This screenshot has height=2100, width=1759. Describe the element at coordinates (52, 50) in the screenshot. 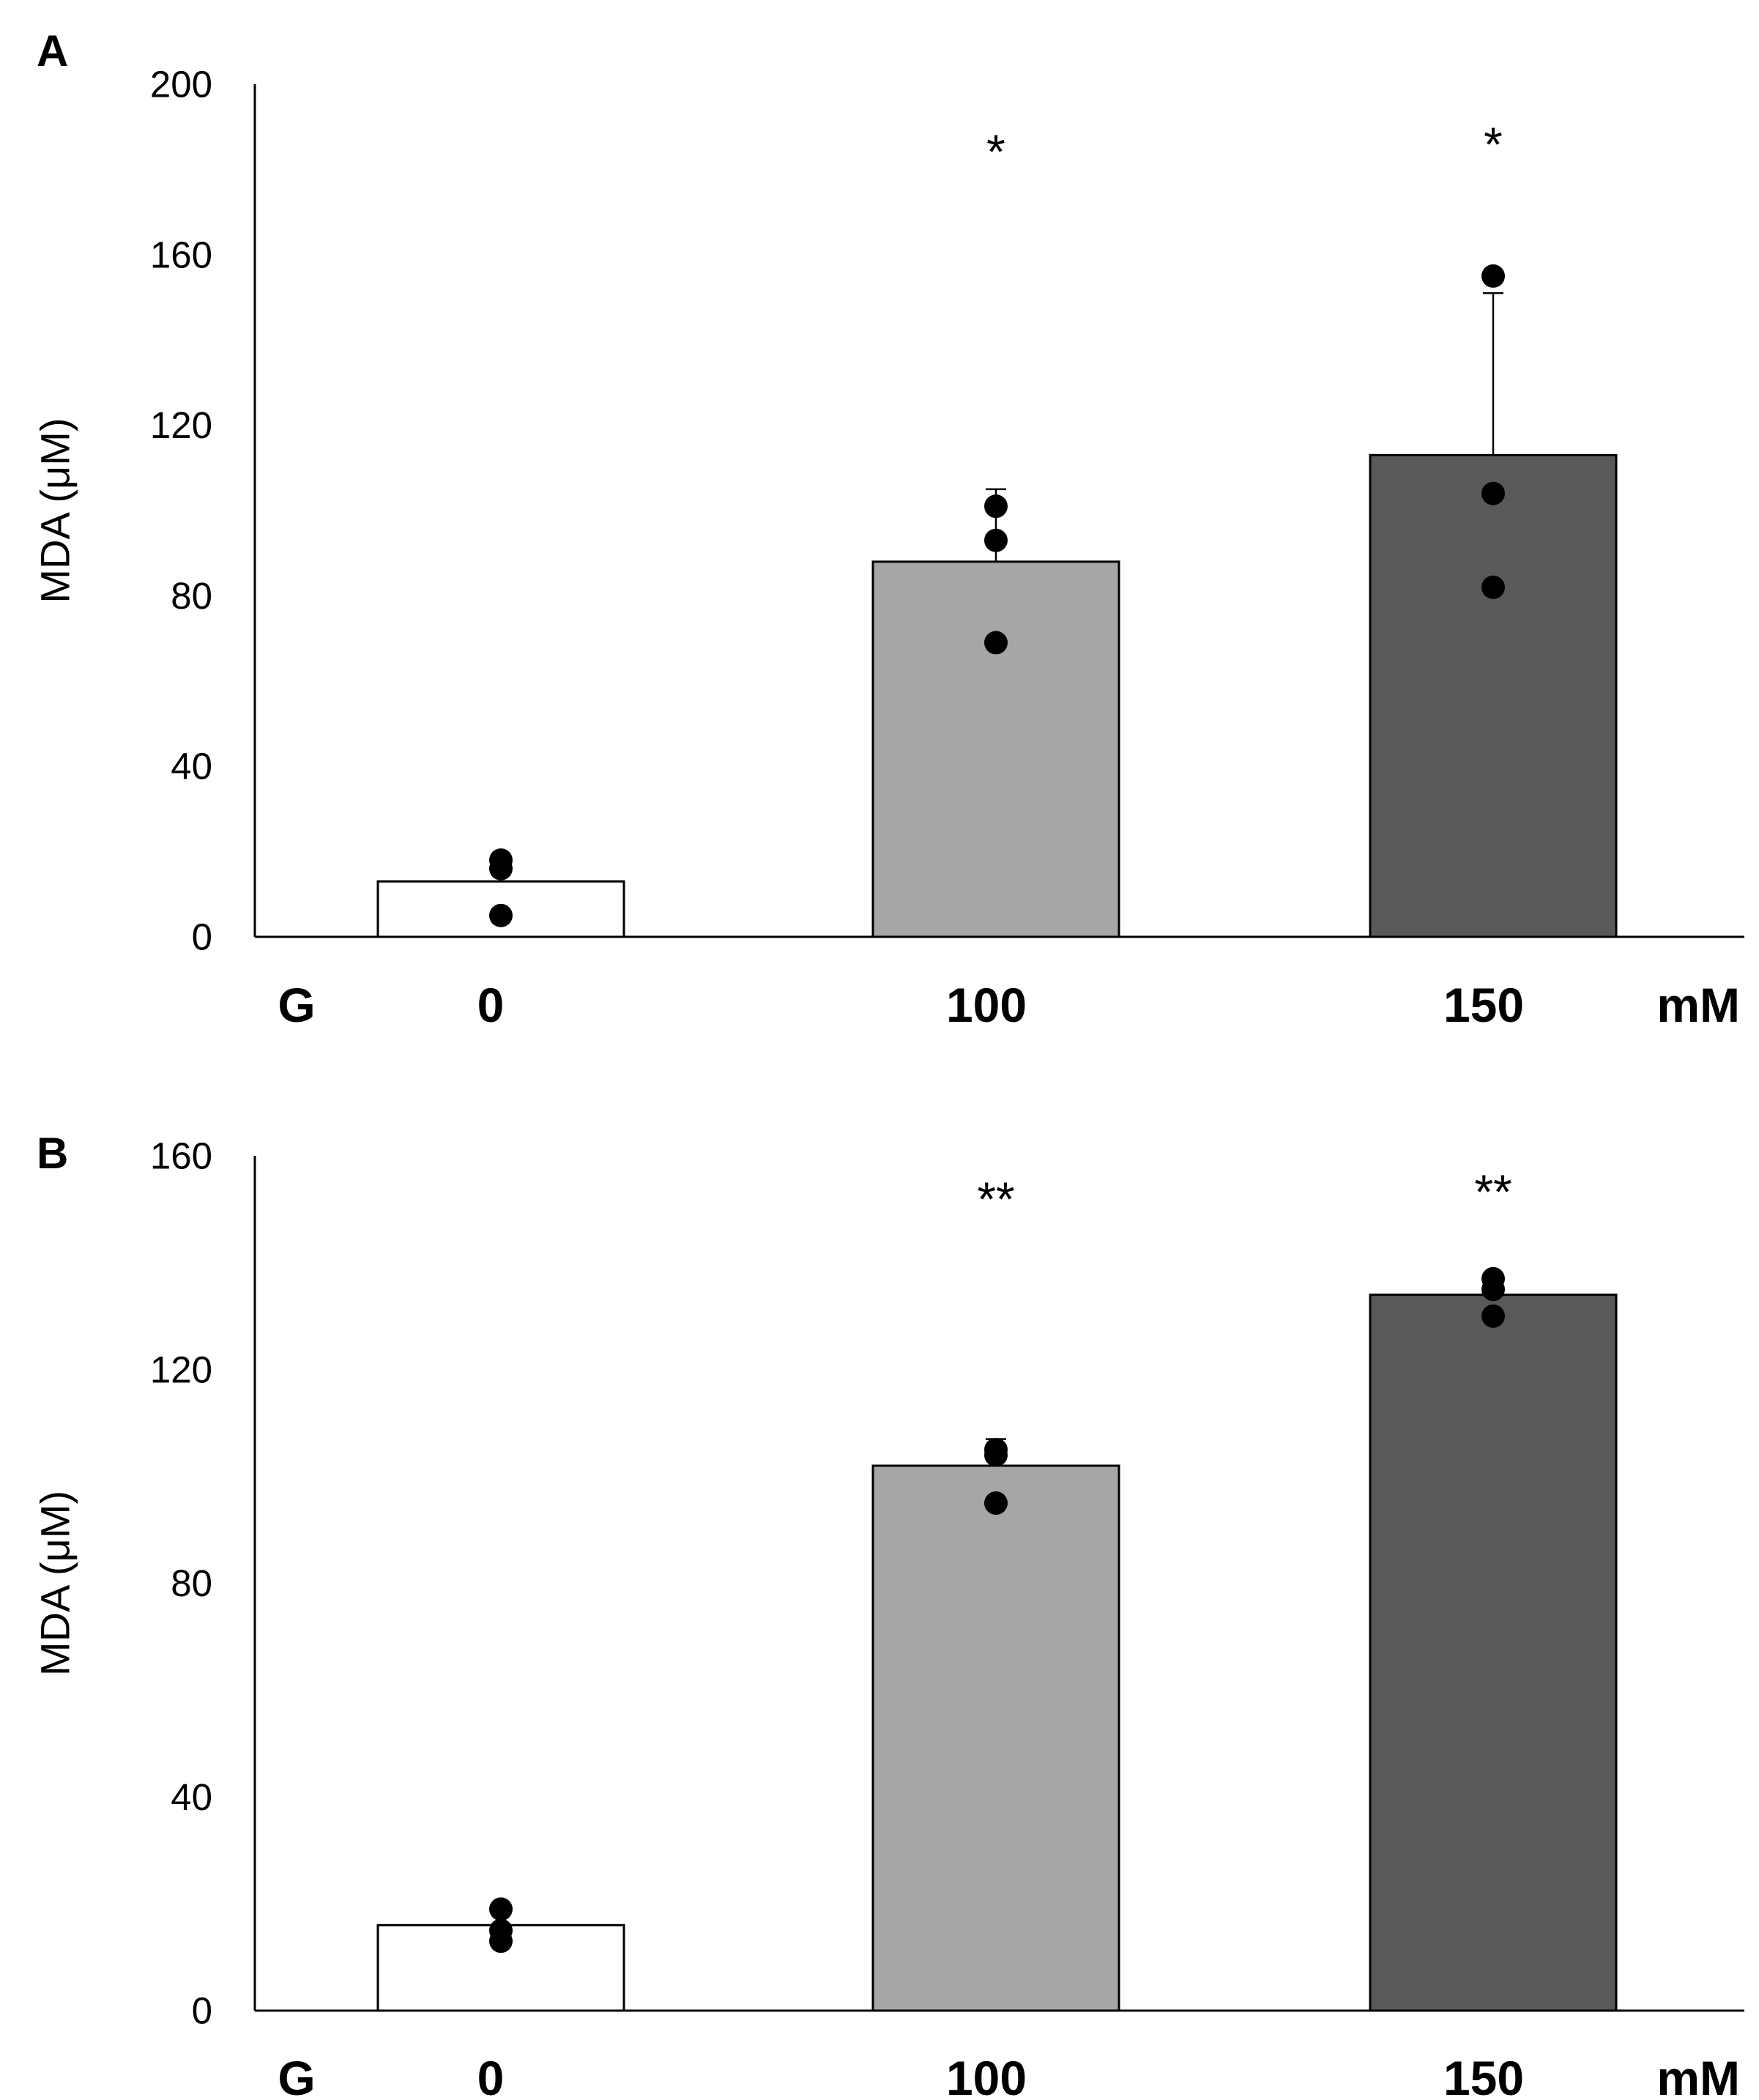

I see `panel-label: A` at that location.